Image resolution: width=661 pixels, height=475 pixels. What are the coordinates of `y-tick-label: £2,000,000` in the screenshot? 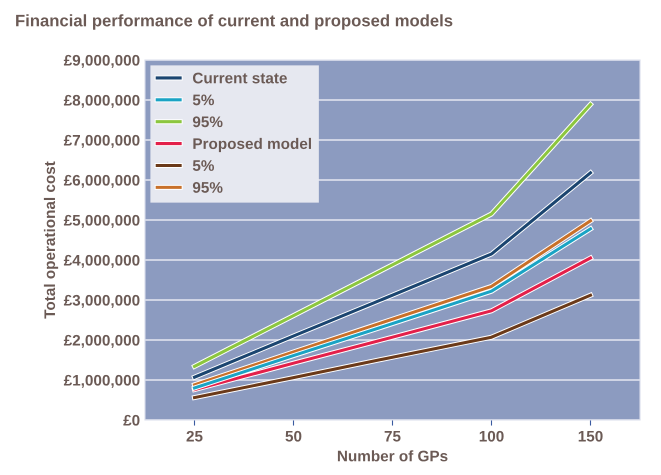 It's located at (102, 341).